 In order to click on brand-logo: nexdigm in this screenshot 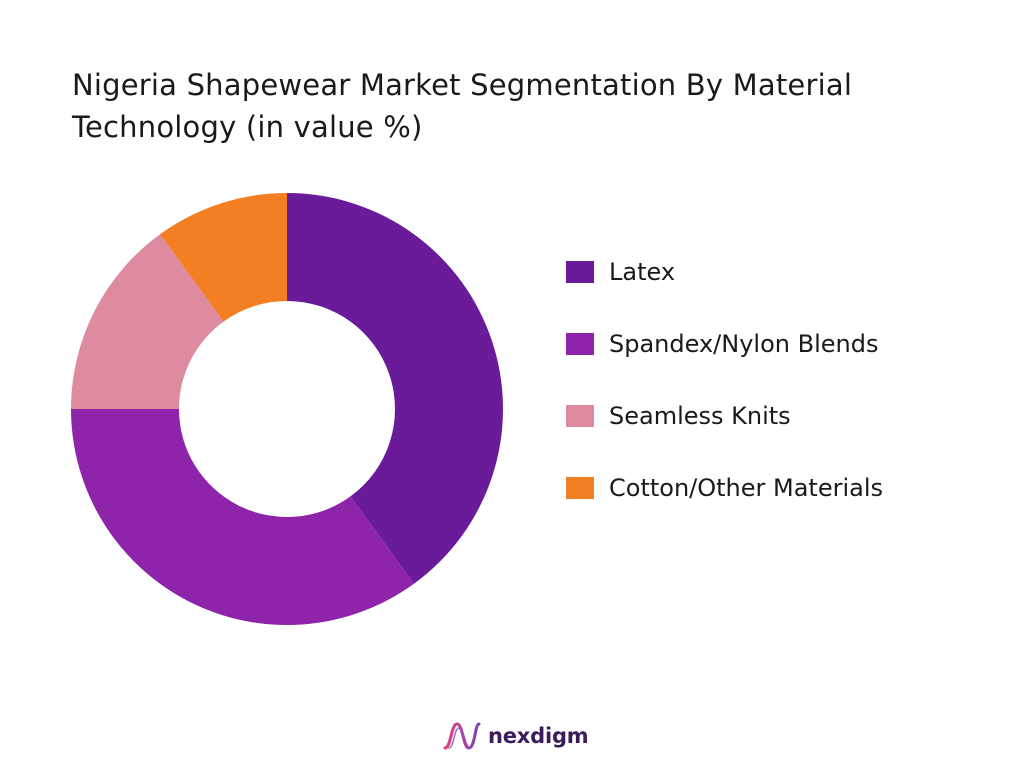, I will do `click(515, 736)`.